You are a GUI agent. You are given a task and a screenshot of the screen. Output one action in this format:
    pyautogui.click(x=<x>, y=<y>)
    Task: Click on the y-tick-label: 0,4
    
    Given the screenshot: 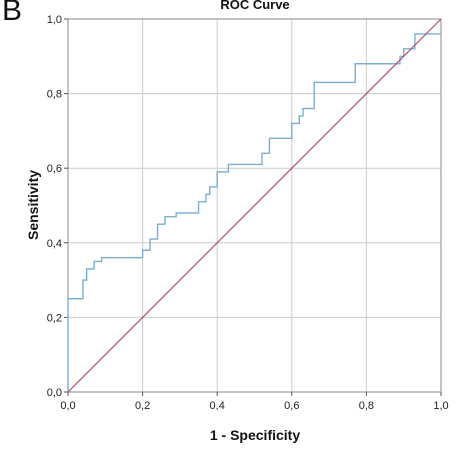 What is the action you would take?
    pyautogui.click(x=54, y=244)
    